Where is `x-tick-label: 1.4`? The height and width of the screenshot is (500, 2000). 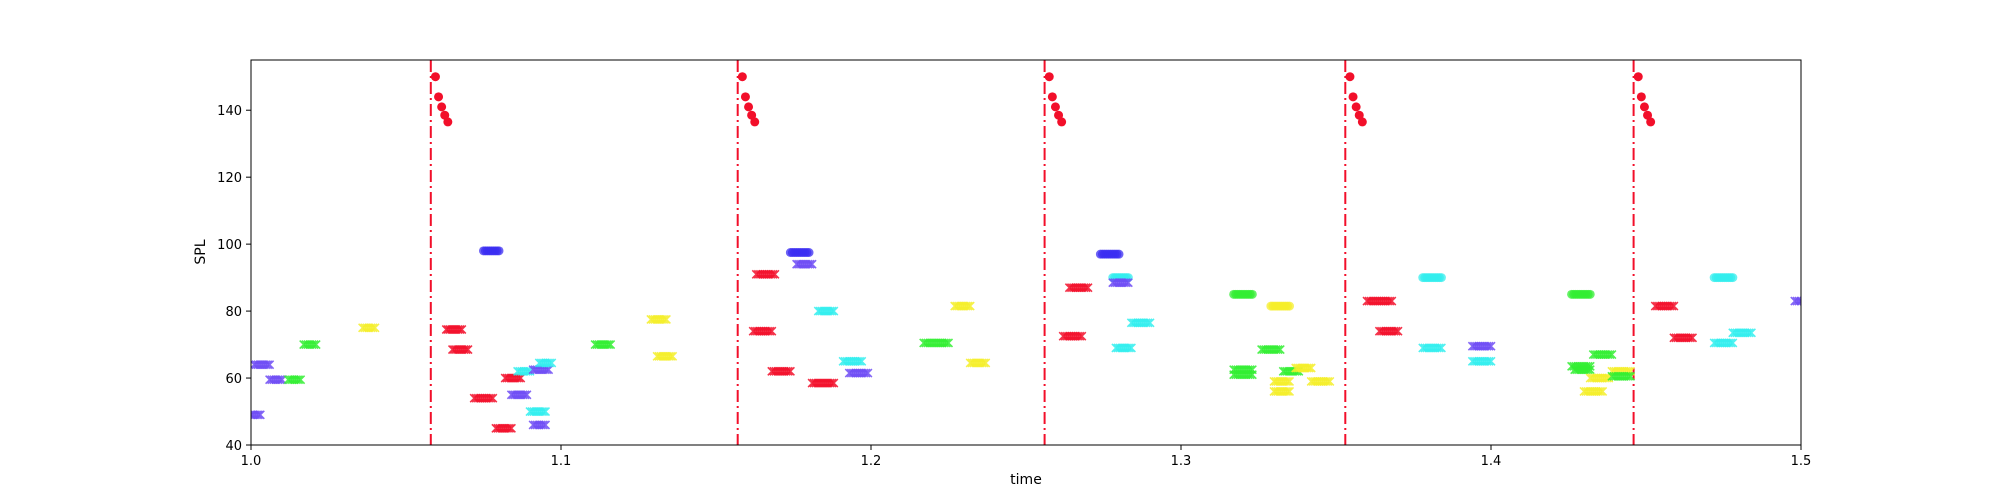
x-tick-label: 1.4 is located at coordinates (1491, 461).